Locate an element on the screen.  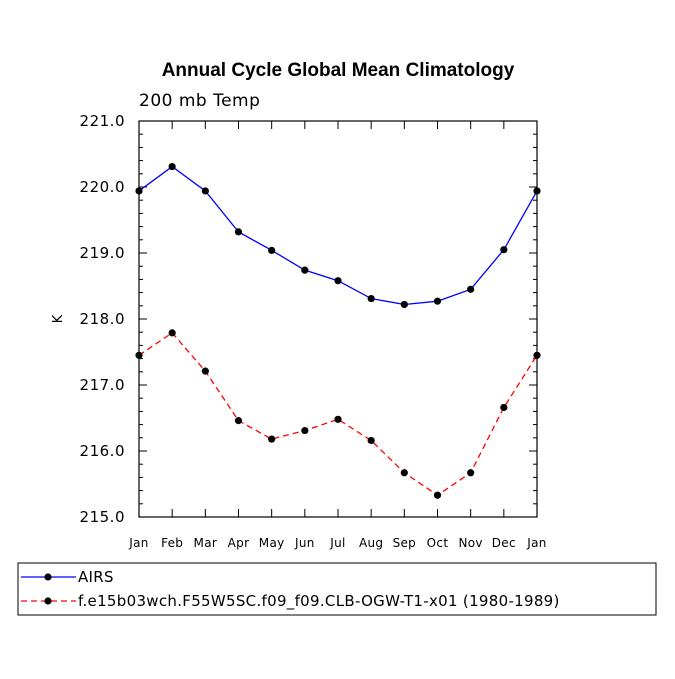
chart-subtitle: 200 mb Temp is located at coordinates (199, 101).